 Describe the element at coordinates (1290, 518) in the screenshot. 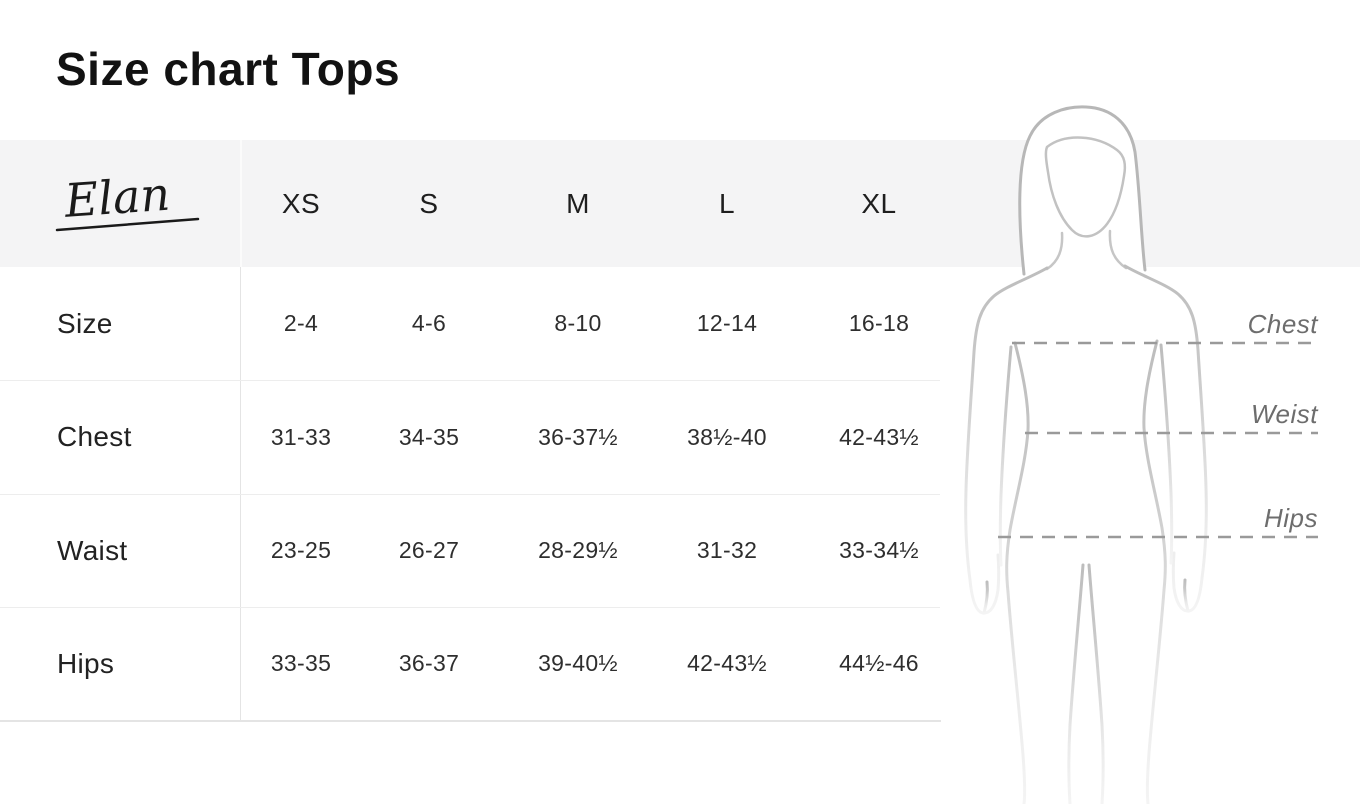

I see `figure-label-hips: Hips` at that location.